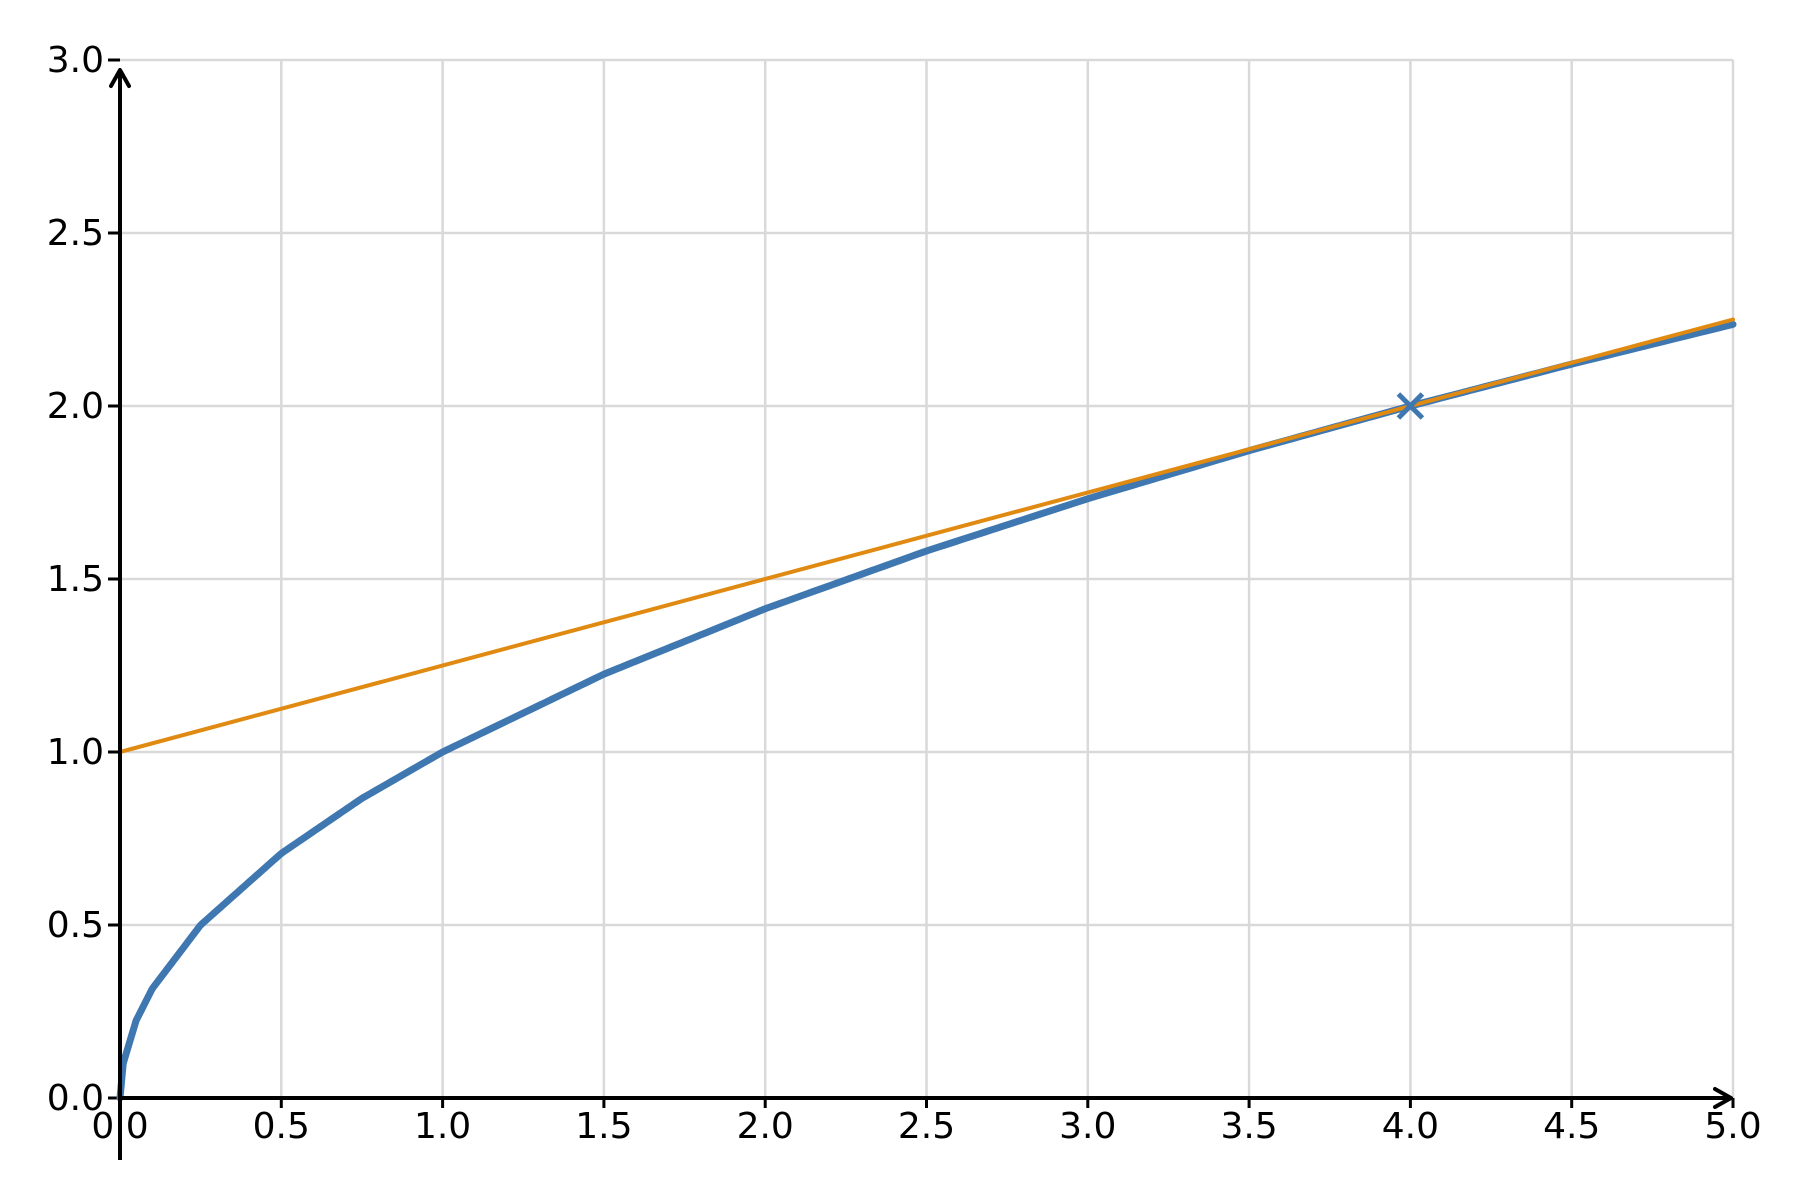 This screenshot has height=1200, width=1800. Describe the element at coordinates (1732, 1126) in the screenshot. I see `x-tick-label: 5.0` at that location.